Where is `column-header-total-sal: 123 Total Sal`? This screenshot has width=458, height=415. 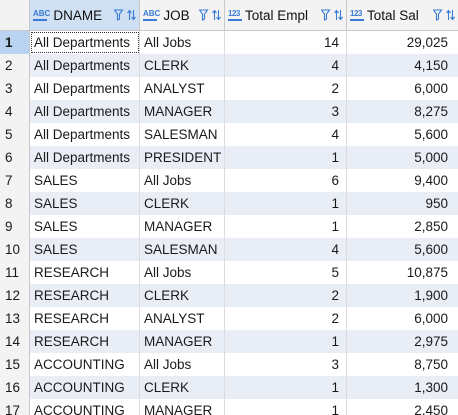
column-header-total-sal: 123 Total Sal is located at coordinates (402, 15).